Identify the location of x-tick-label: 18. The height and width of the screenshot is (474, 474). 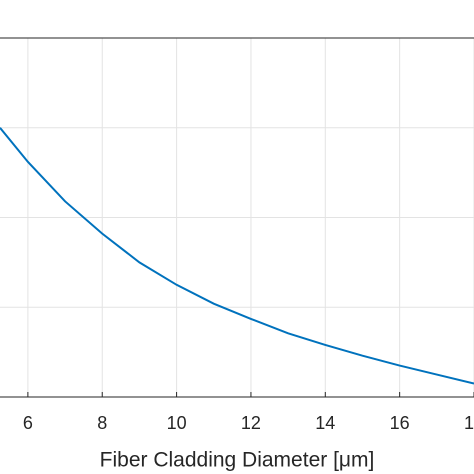
(469, 423).